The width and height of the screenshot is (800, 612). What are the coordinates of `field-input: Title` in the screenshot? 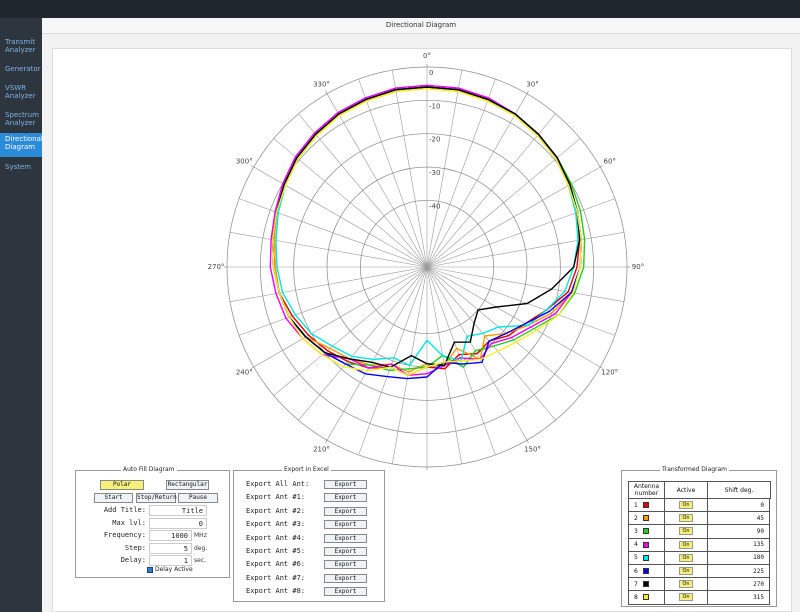 It's located at (178, 510).